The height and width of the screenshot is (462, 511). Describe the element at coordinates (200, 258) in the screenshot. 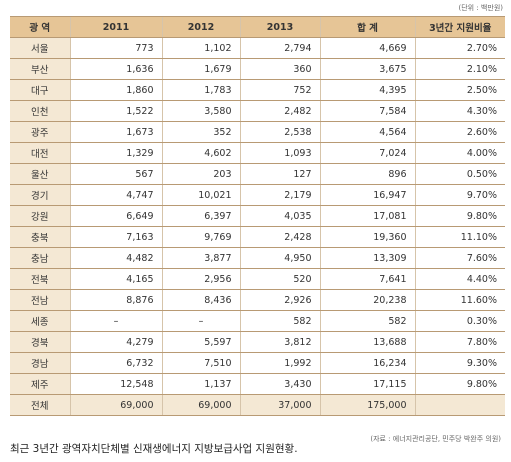

I see `value-cell: 3,877` at that location.